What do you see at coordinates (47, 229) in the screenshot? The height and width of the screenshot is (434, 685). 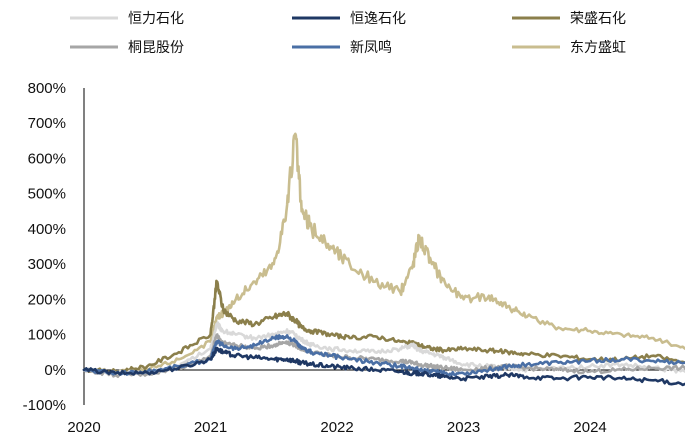 I see `y-tick-label: 400%` at bounding box center [47, 229].